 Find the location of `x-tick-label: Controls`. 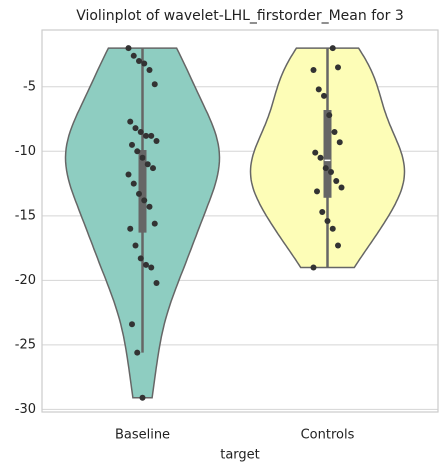

x-tick-label: Controls is located at coordinates (328, 435).